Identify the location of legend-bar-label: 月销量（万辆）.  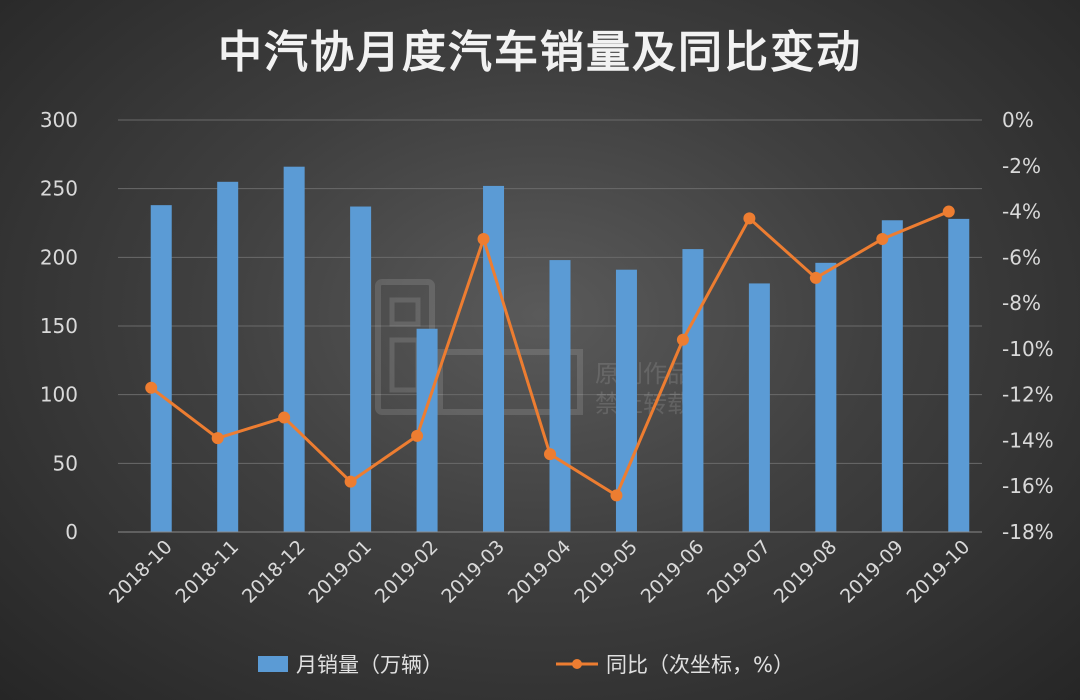
(369, 665).